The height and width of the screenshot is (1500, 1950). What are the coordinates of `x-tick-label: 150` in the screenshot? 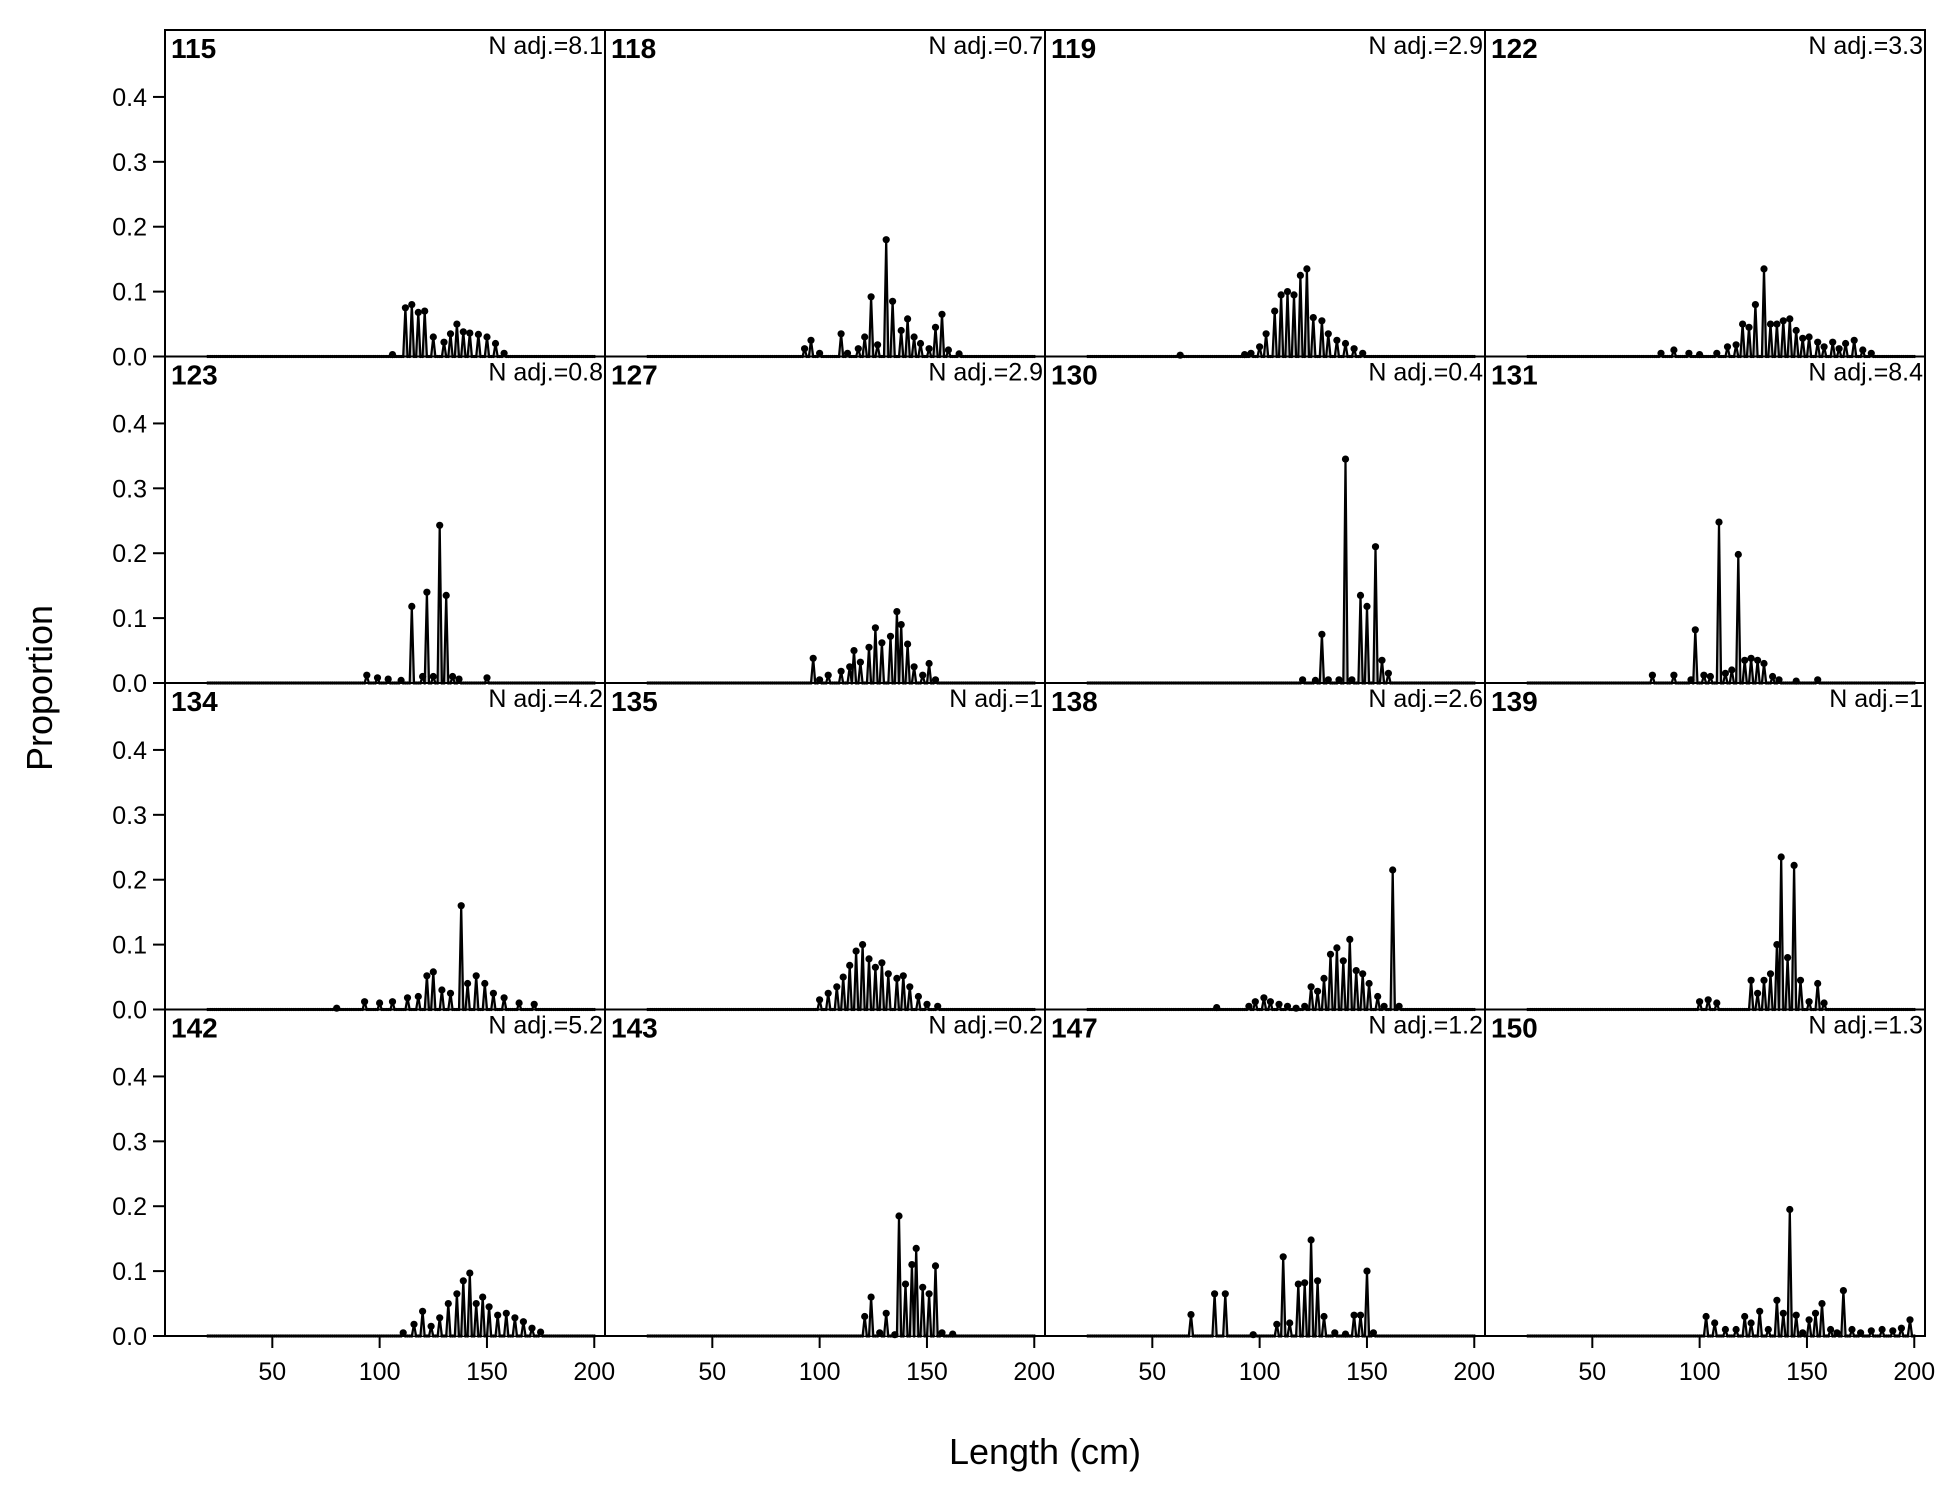 It's located at (927, 1372).